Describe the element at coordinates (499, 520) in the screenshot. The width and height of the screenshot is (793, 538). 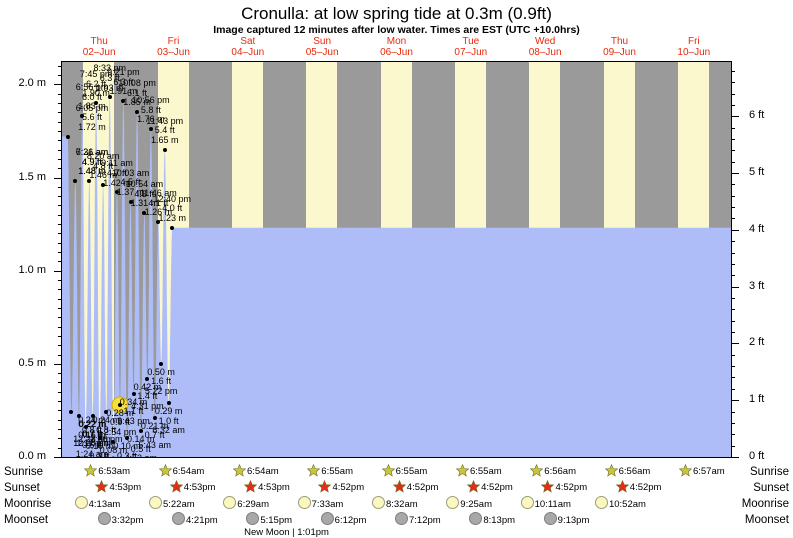
I see `moonset-entry-time: 8:13pm` at that location.